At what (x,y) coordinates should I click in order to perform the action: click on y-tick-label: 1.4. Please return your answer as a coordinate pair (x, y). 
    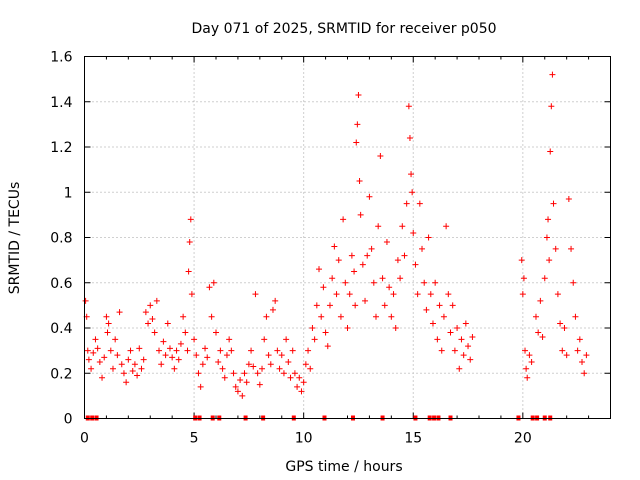
    Looking at the image, I should click on (61, 103).